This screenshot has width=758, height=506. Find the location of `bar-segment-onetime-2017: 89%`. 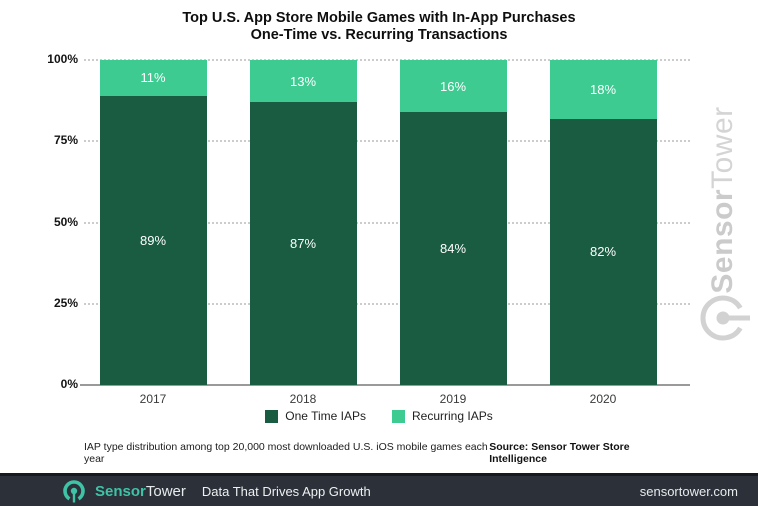

bar-segment-onetime-2017: 89% is located at coordinates (153, 240).